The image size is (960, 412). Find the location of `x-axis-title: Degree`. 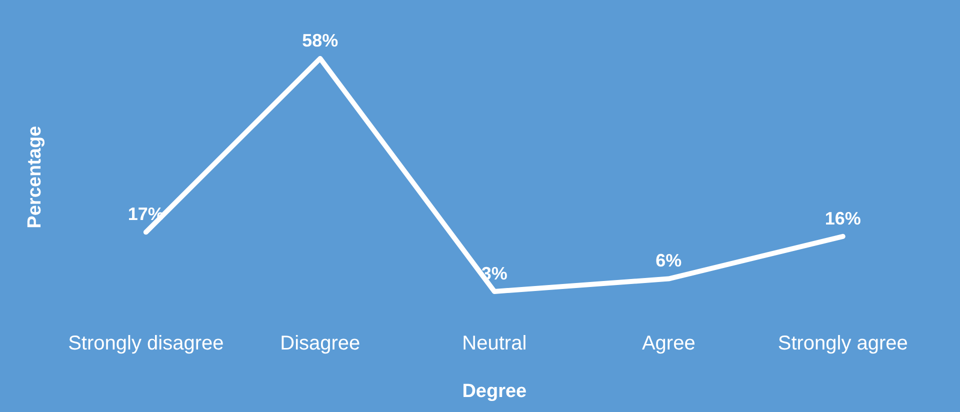

x-axis-title: Degree is located at coordinates (494, 391).